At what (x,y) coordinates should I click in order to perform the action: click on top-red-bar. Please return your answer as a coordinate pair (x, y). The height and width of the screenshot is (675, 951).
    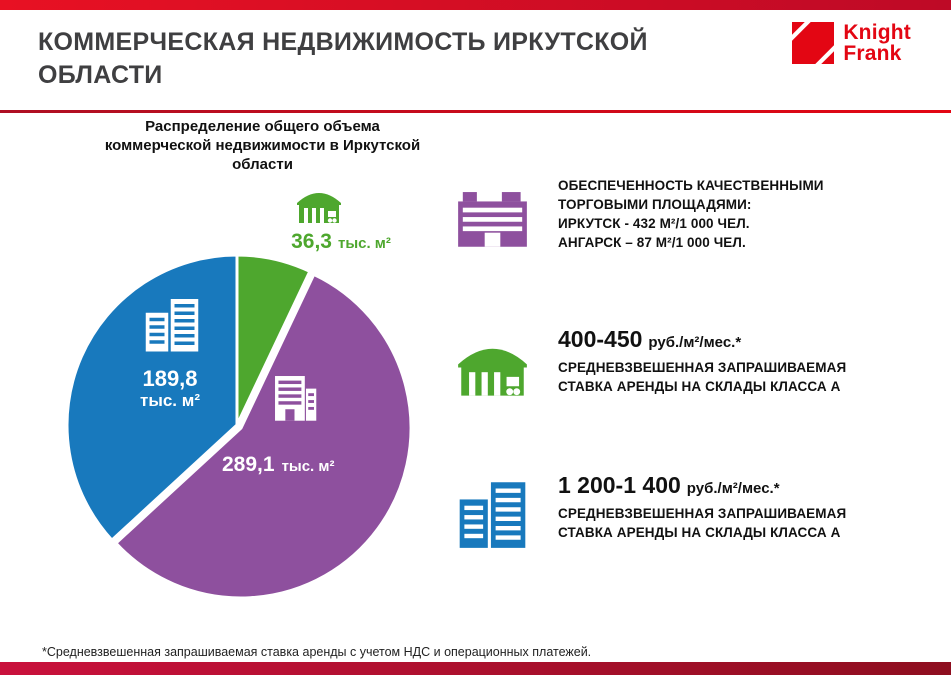
    Looking at the image, I should click on (475, 5).